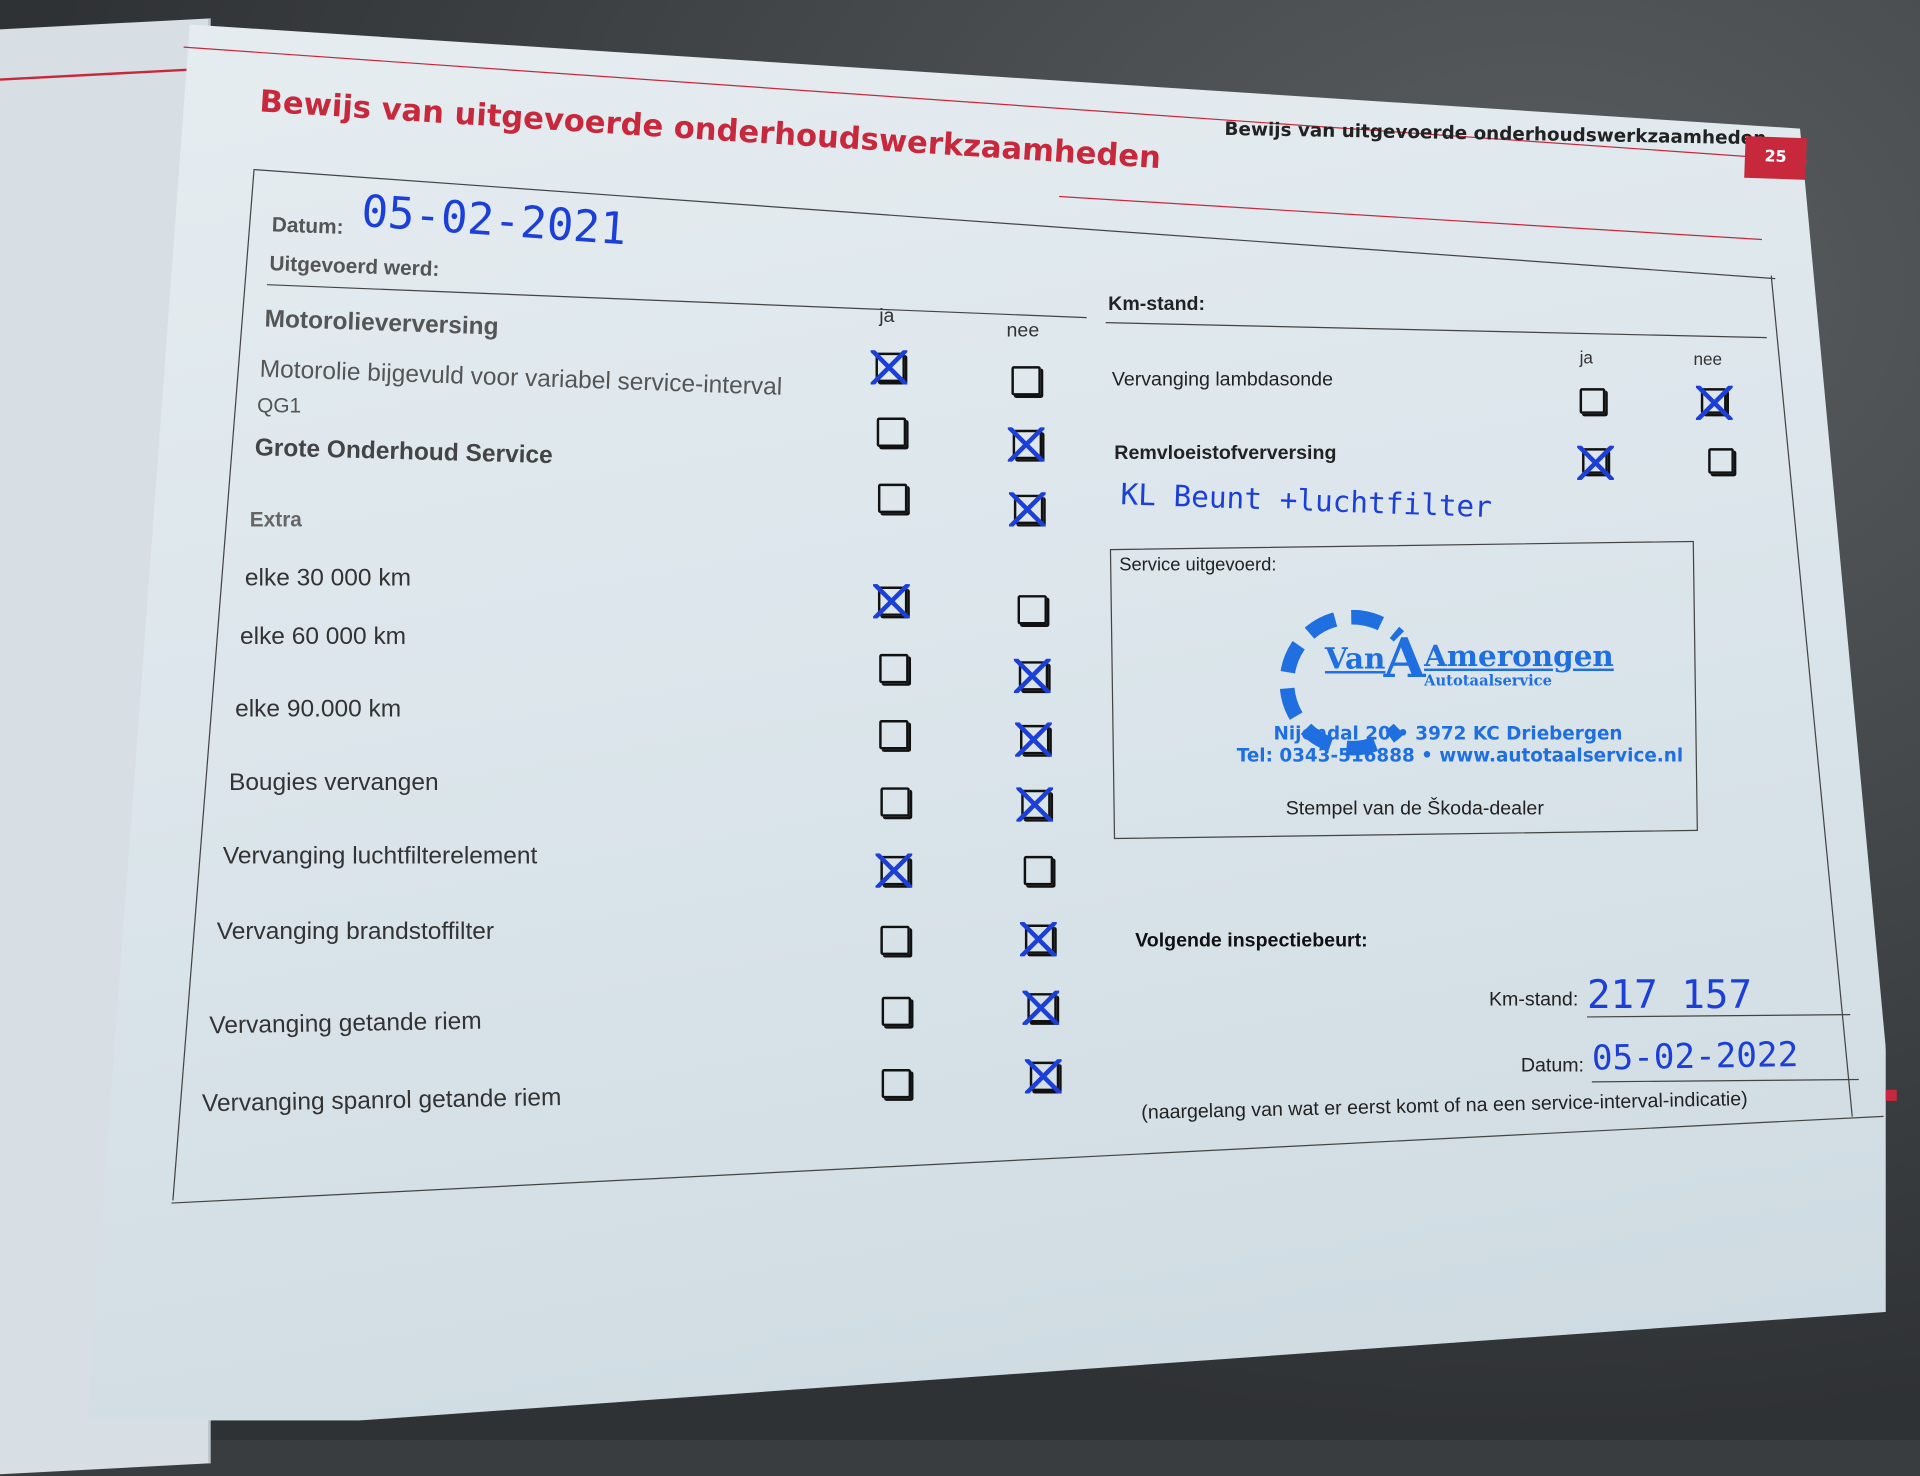 The width and height of the screenshot is (1920, 1476). I want to click on stamp-name-1: Van, so click(1355, 658).